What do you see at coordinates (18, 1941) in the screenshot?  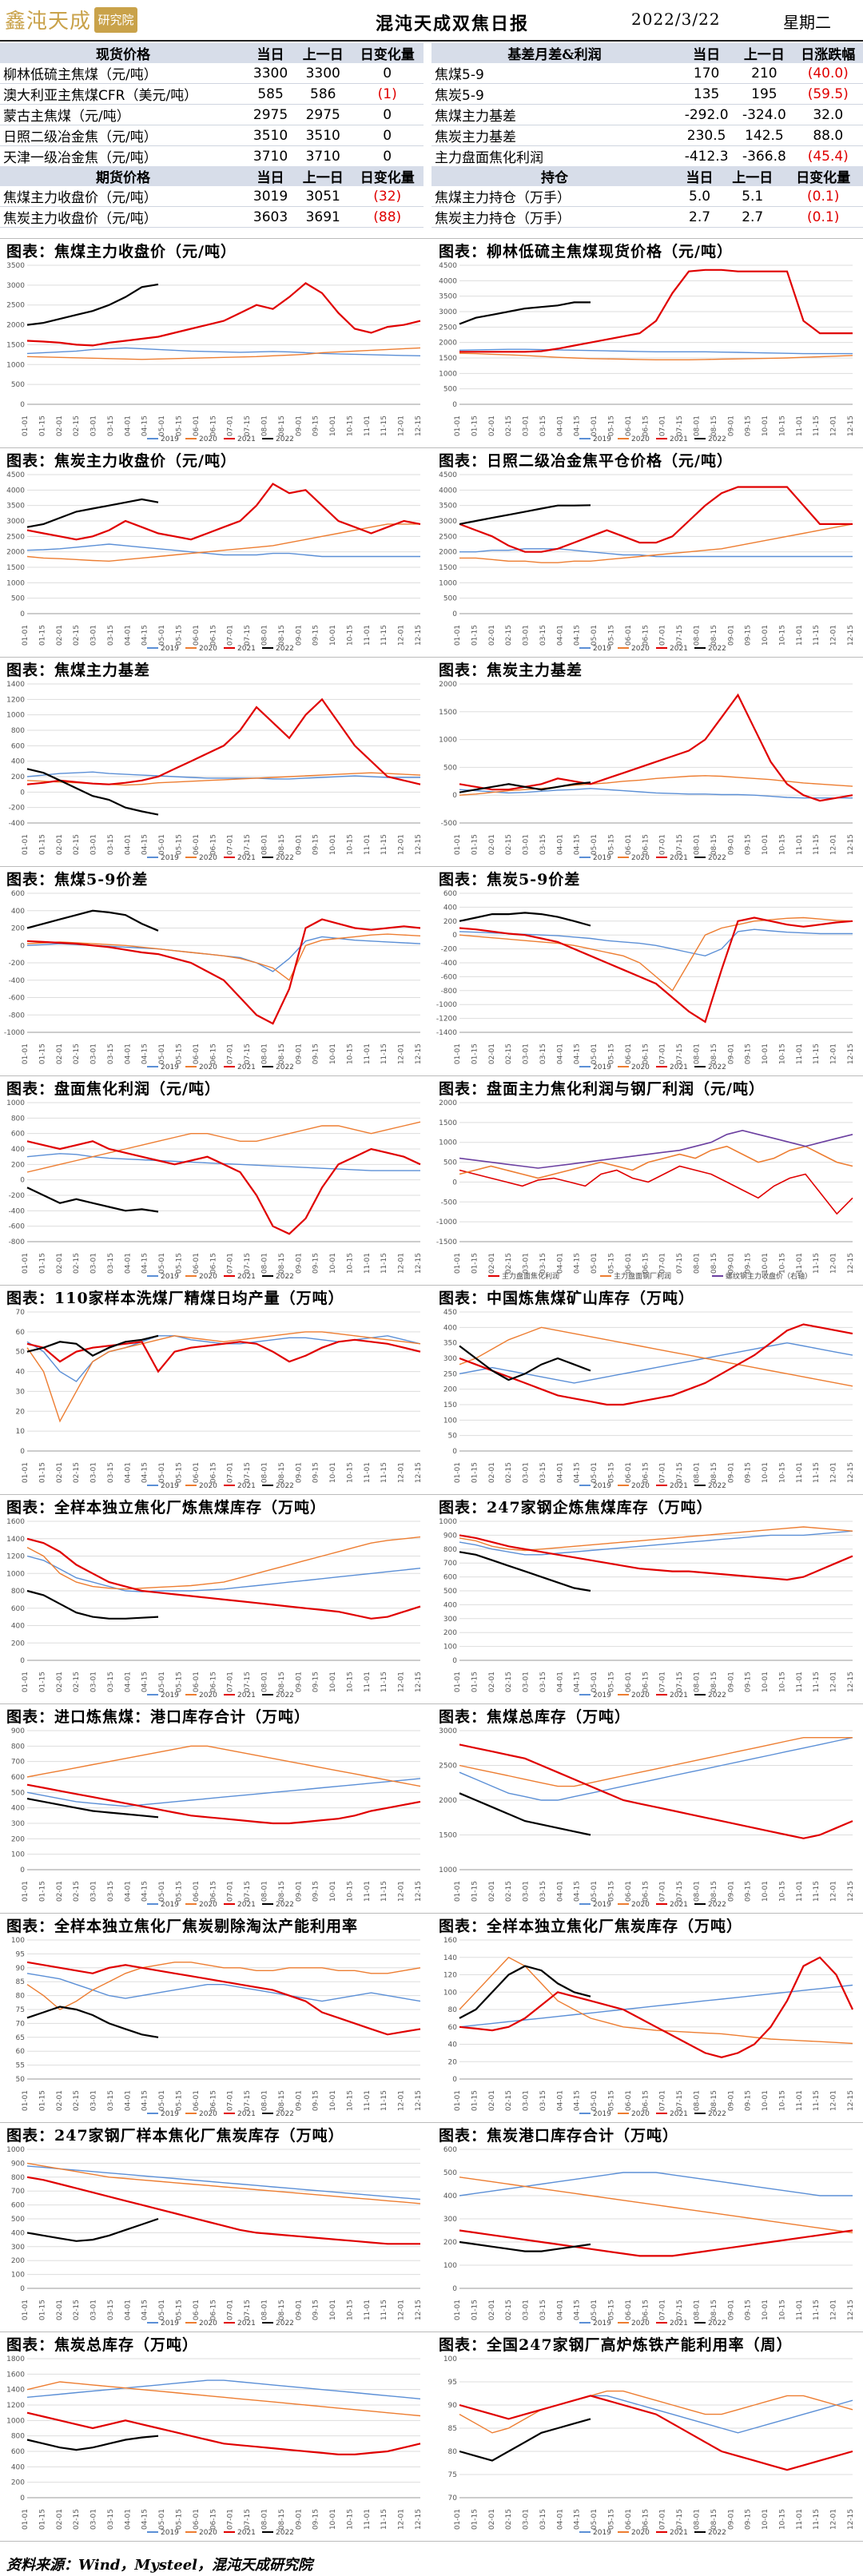 I see `y-tick-label: 100` at bounding box center [18, 1941].